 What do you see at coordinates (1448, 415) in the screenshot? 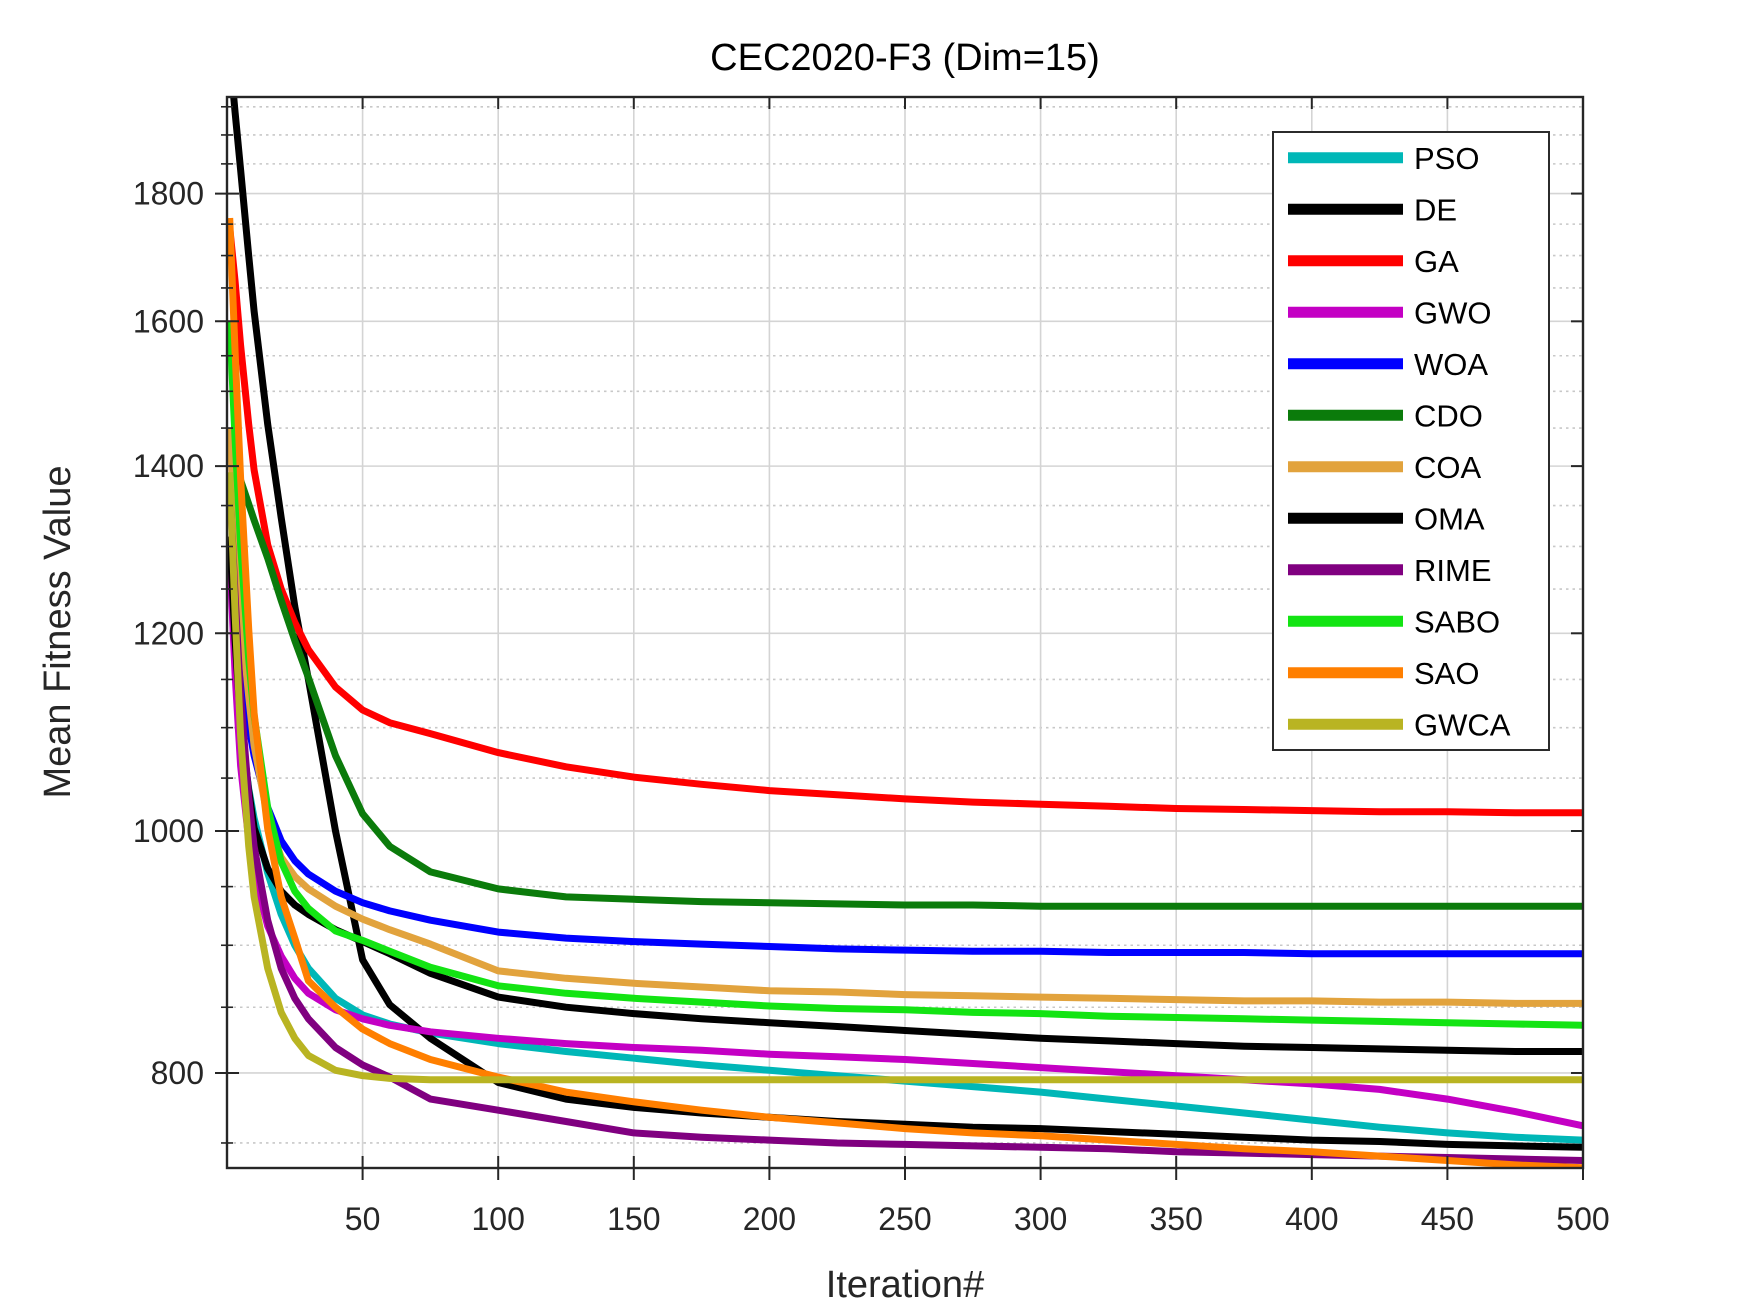
I see `legend-label-CDO: CDO` at bounding box center [1448, 415].